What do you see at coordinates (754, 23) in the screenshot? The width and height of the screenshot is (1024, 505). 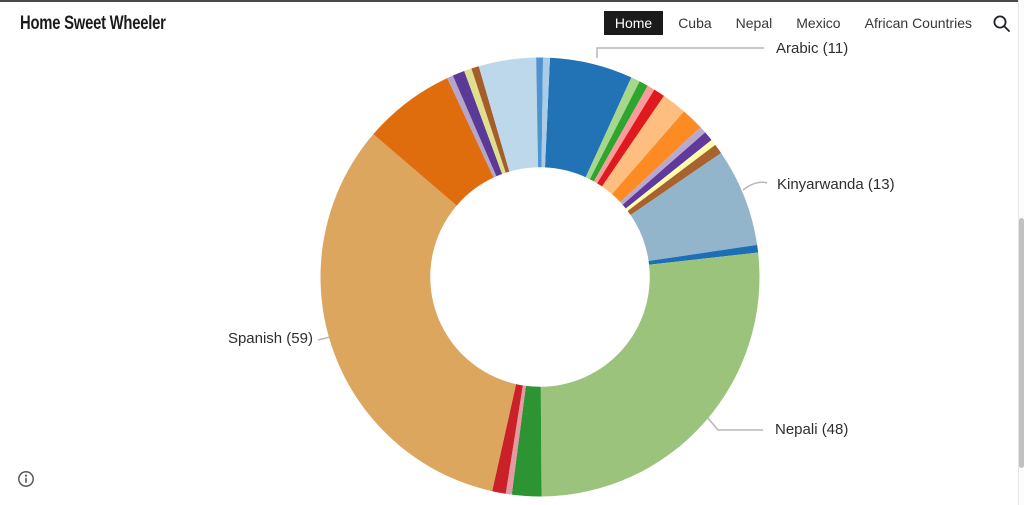 I see `nav-item-nepal: Nepal` at bounding box center [754, 23].